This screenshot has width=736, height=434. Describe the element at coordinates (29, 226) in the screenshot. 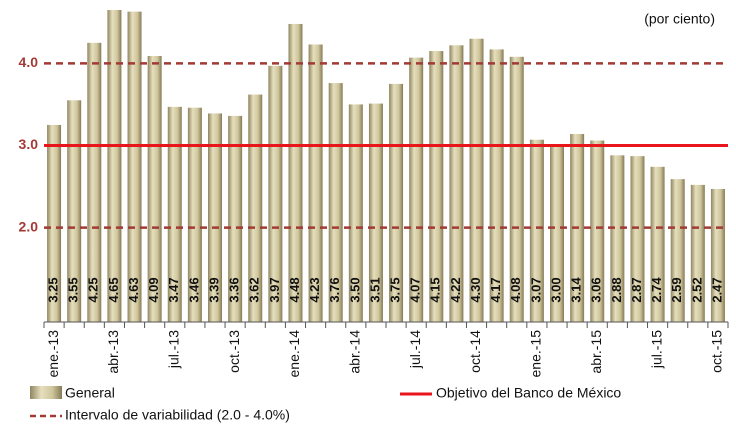

I see `y-tick-label: 2.0` at that location.